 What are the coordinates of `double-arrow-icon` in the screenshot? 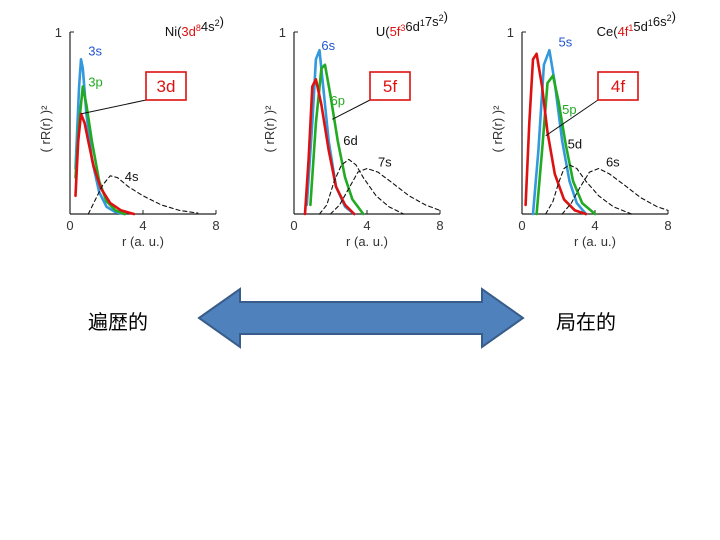 It's located at (361, 318).